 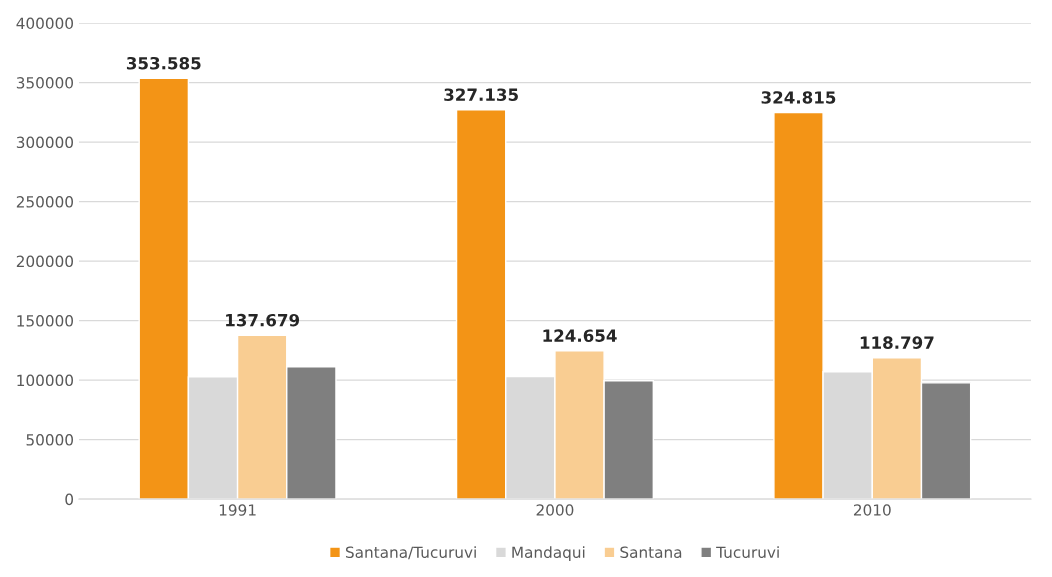 What do you see at coordinates (45, 23) in the screenshot?
I see `y-tick-label: 400000` at bounding box center [45, 23].